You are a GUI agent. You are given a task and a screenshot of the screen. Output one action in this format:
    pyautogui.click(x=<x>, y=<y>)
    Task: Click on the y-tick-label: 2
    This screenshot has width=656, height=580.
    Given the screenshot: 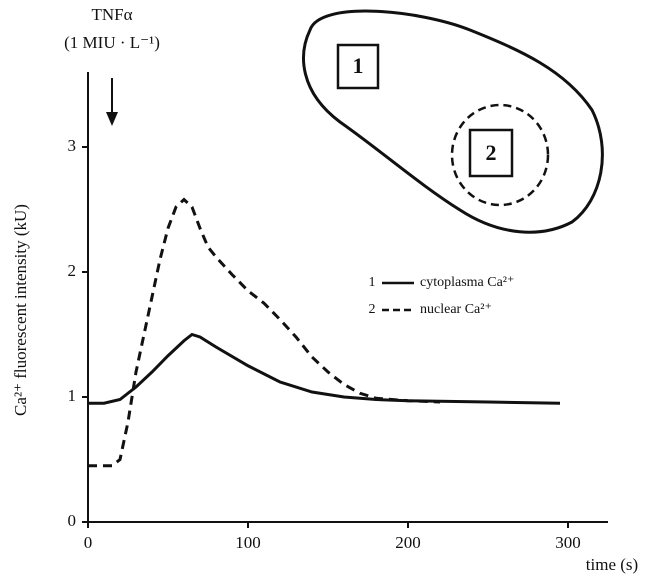 What is the action you would take?
    pyautogui.click(x=72, y=270)
    